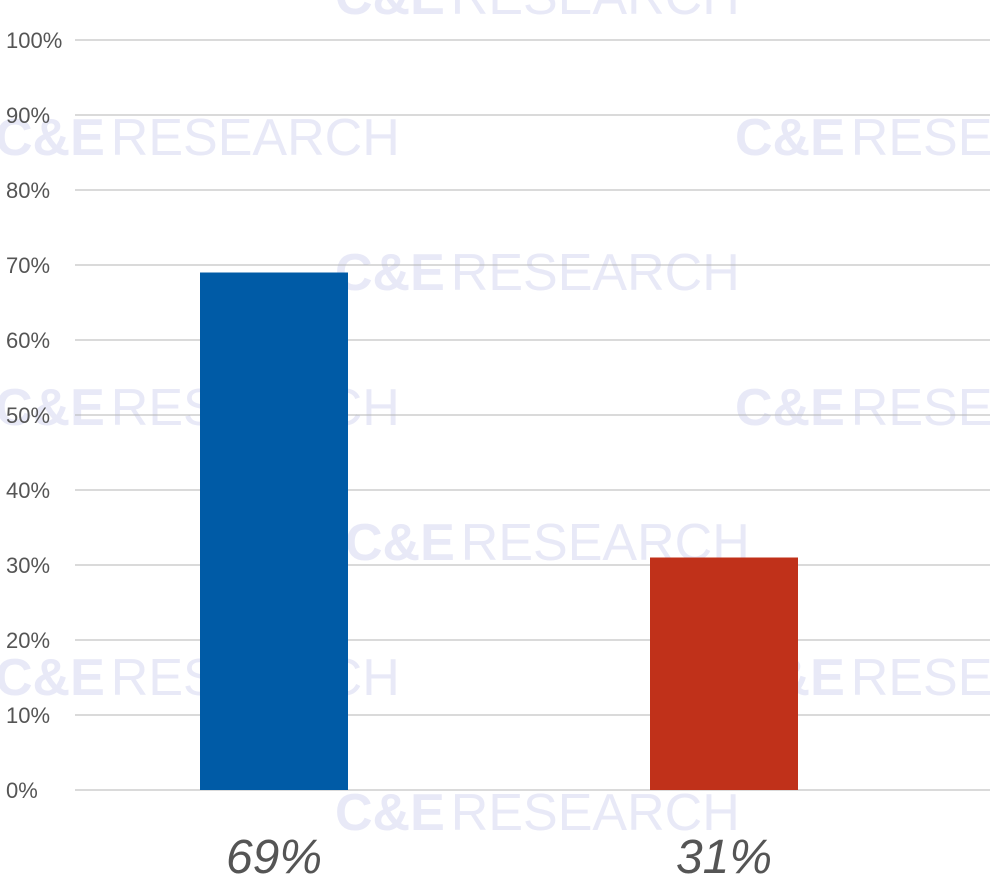  What do you see at coordinates (724, 857) in the screenshot?
I see `data-label: 31%` at bounding box center [724, 857].